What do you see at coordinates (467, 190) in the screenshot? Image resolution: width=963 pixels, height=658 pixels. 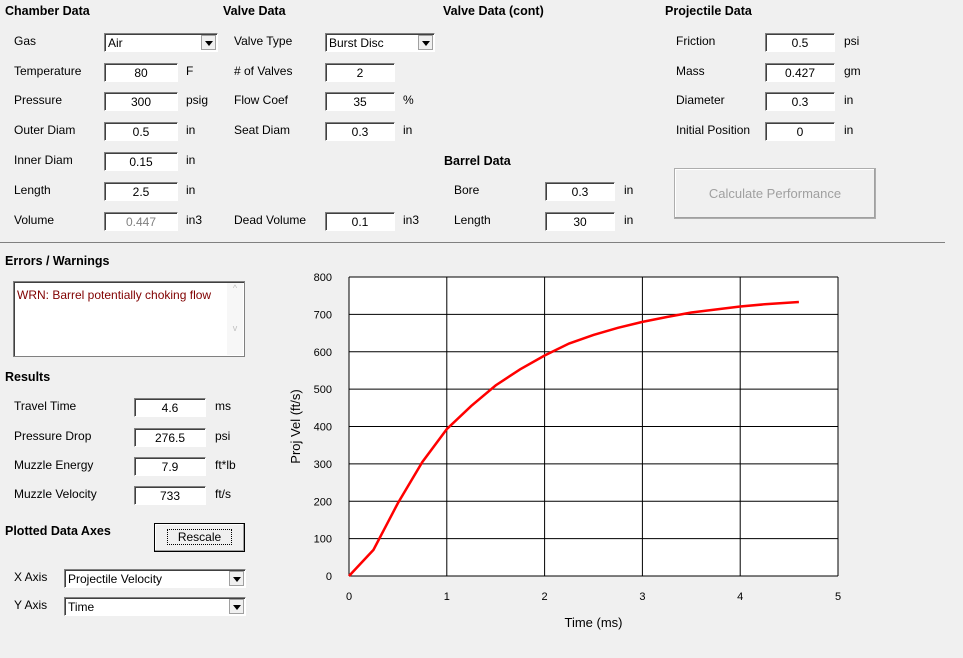 I see `field-label: Bore` at bounding box center [467, 190].